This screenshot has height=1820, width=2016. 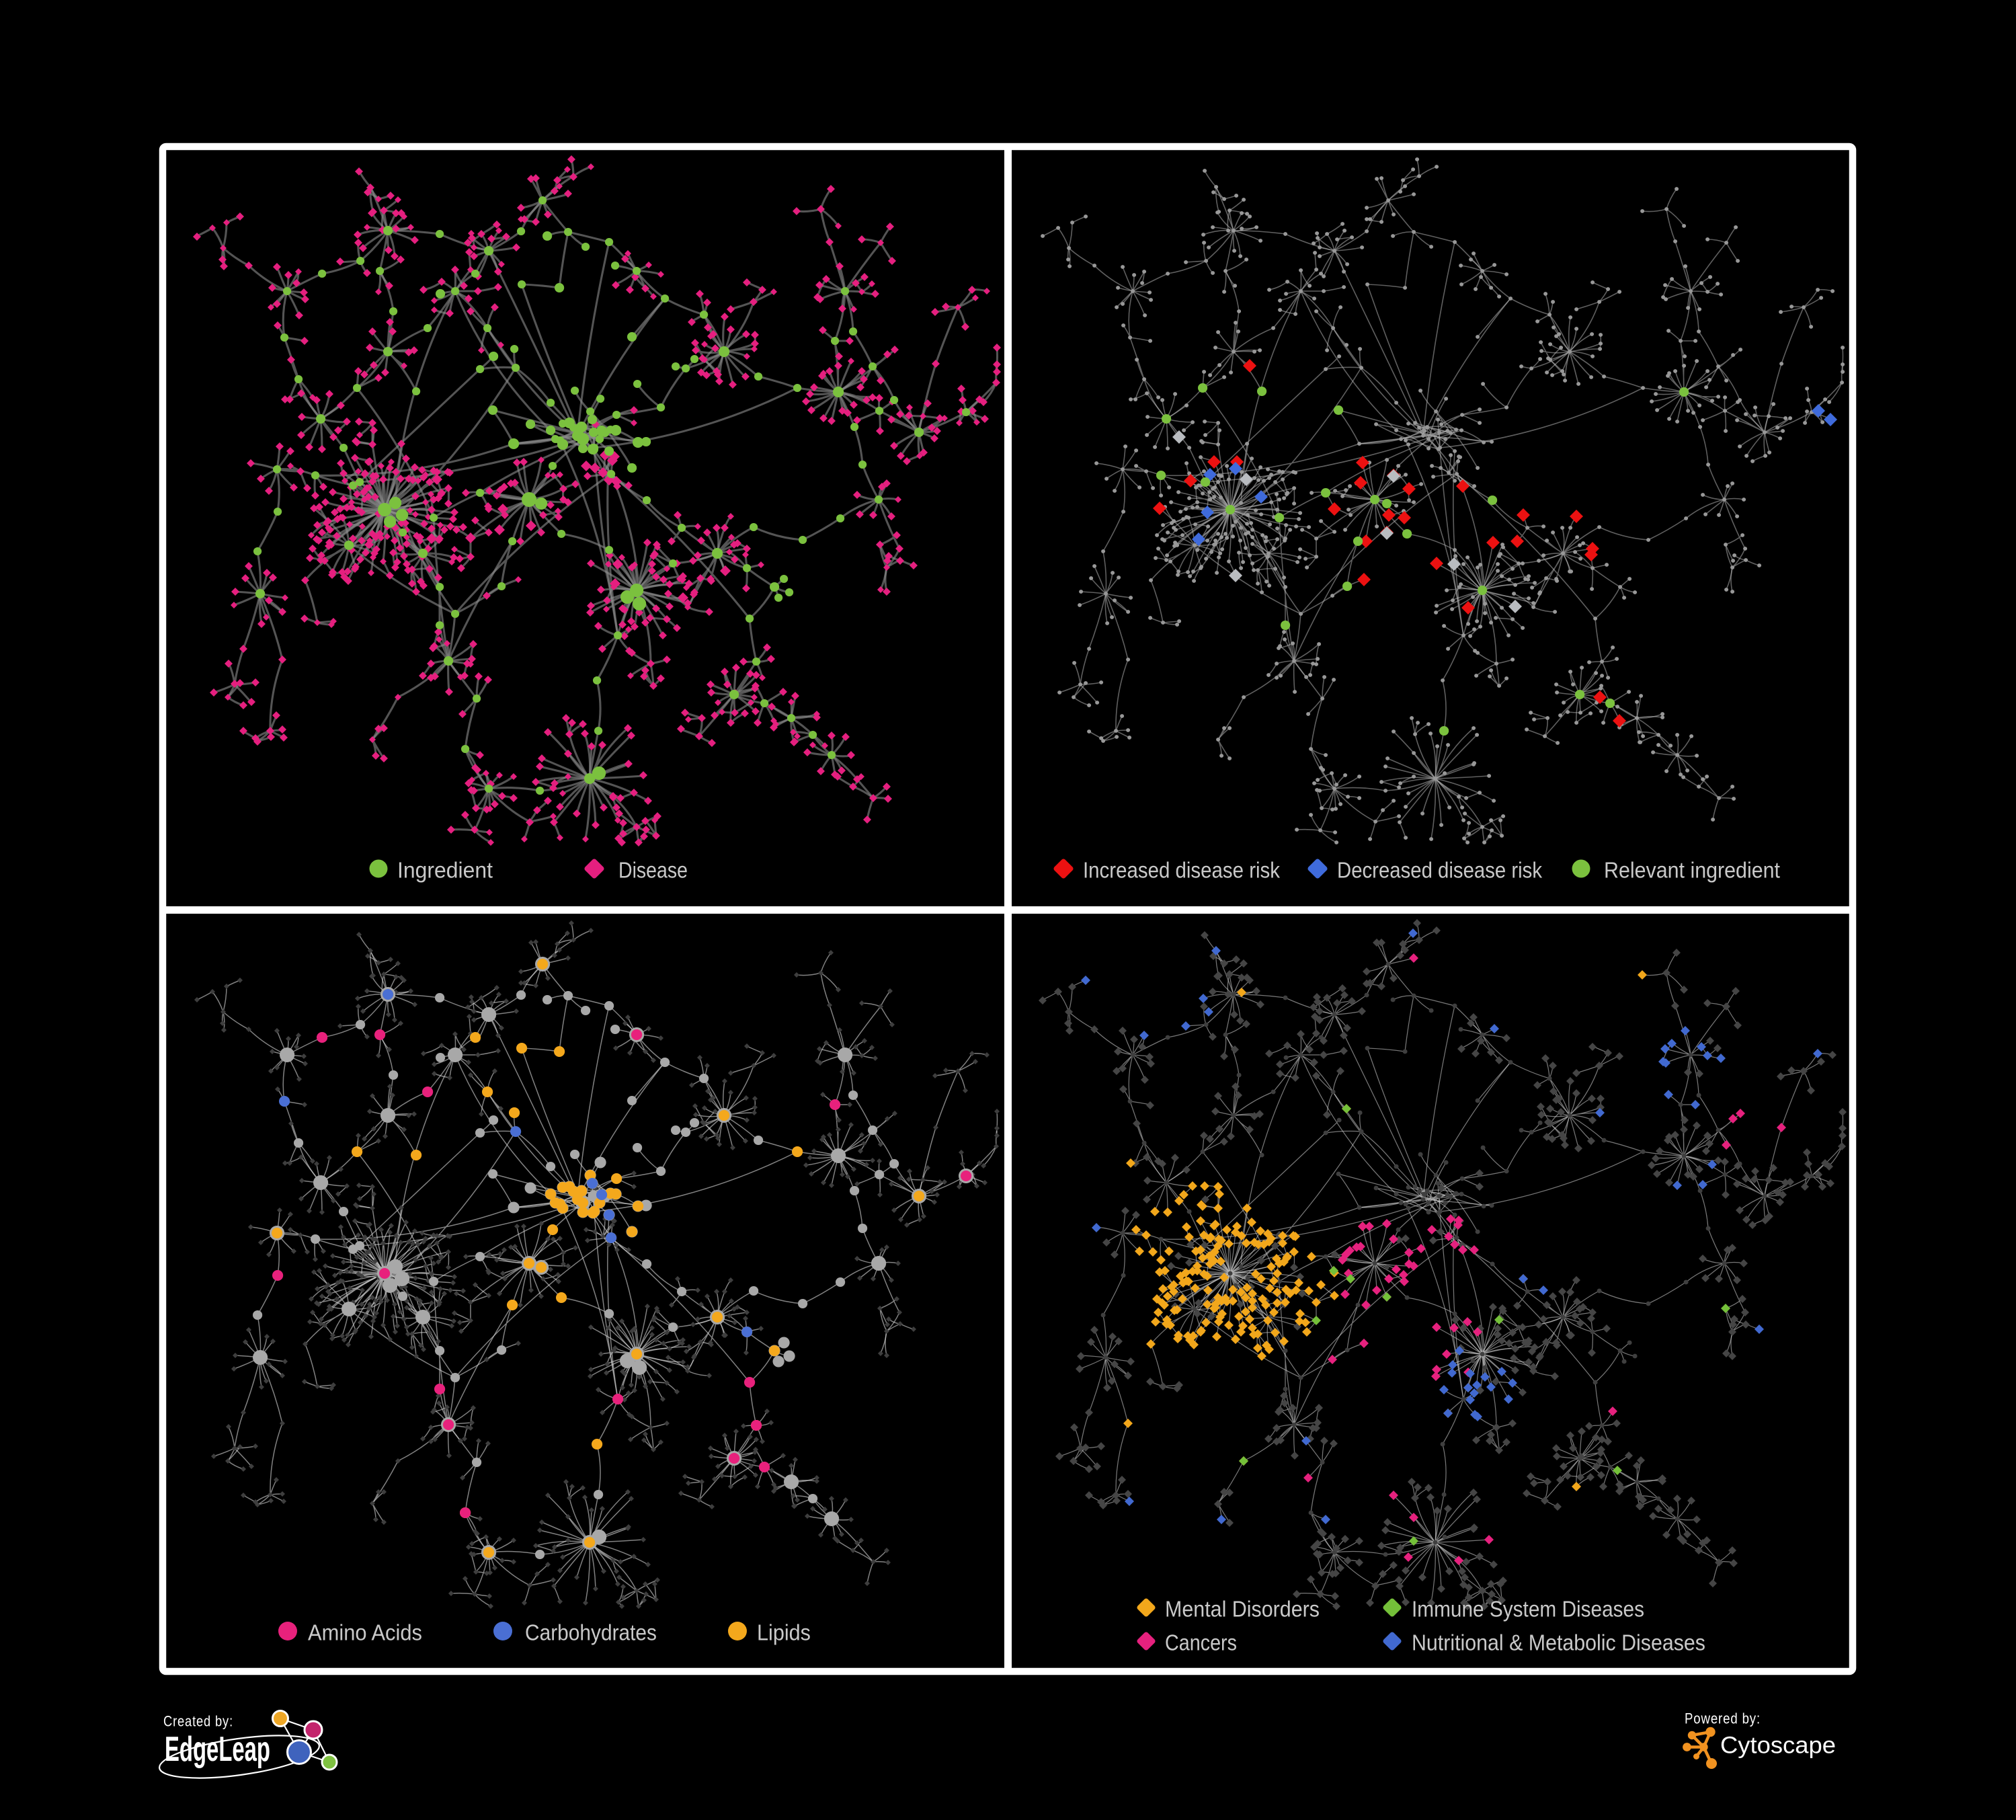 What do you see at coordinates (784, 1632) in the screenshot?
I see `svg-text: Lipids` at bounding box center [784, 1632].